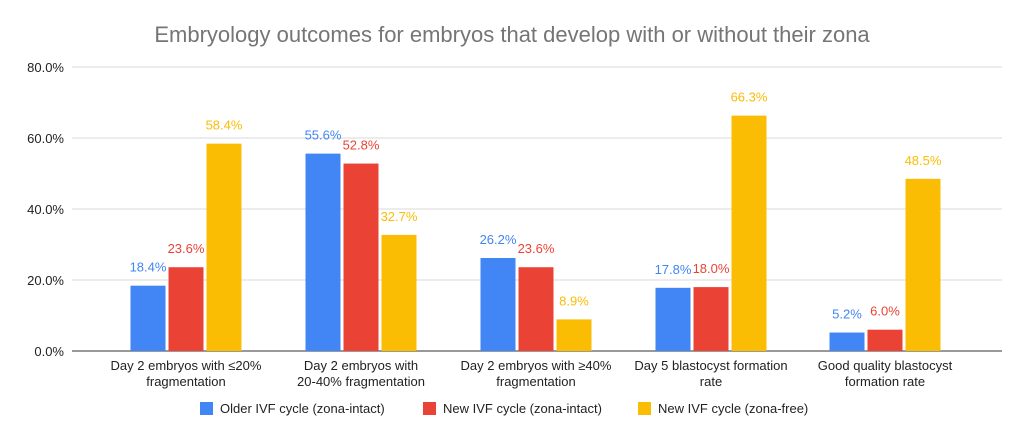  What do you see at coordinates (45, 138) in the screenshot?
I see `y-tick-label: 60.0%` at bounding box center [45, 138].